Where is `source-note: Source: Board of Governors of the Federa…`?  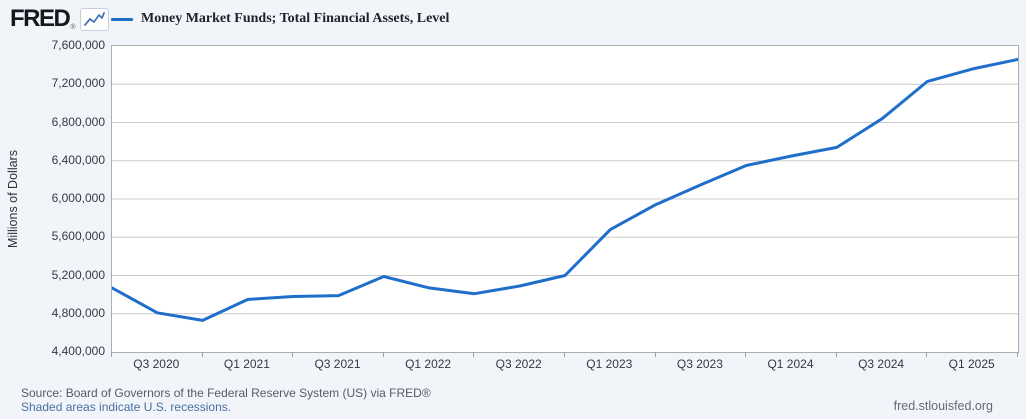 source-note: Source: Board of Governors of the Federa… is located at coordinates (226, 393).